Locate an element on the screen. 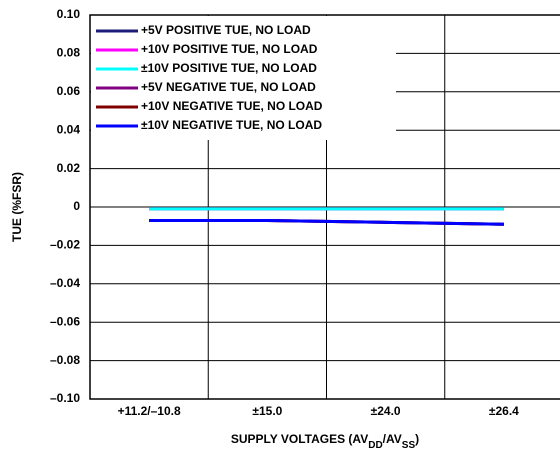 The height and width of the screenshot is (451, 560). x-tick-label: +11.2/–10.8 is located at coordinates (149, 411).